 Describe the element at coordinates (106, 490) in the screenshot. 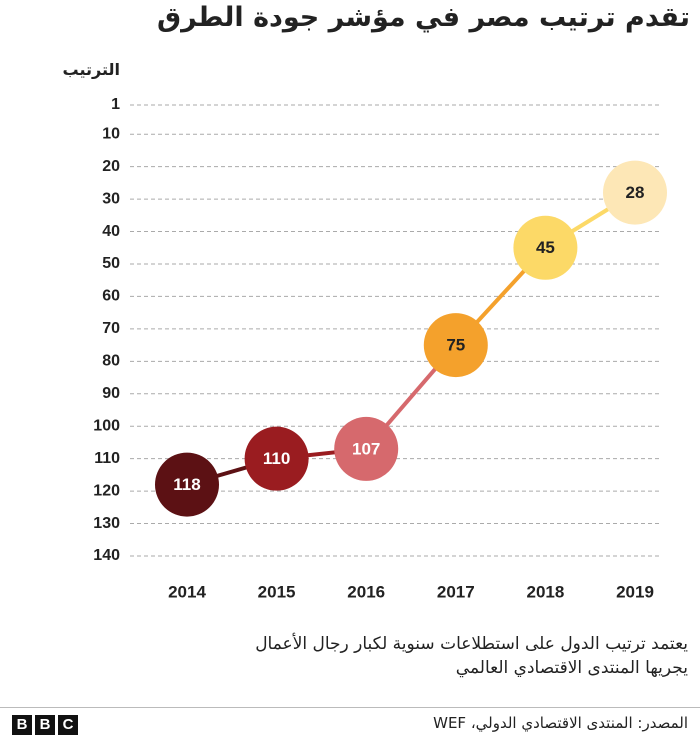

I see `y-tick-label: 120` at that location.